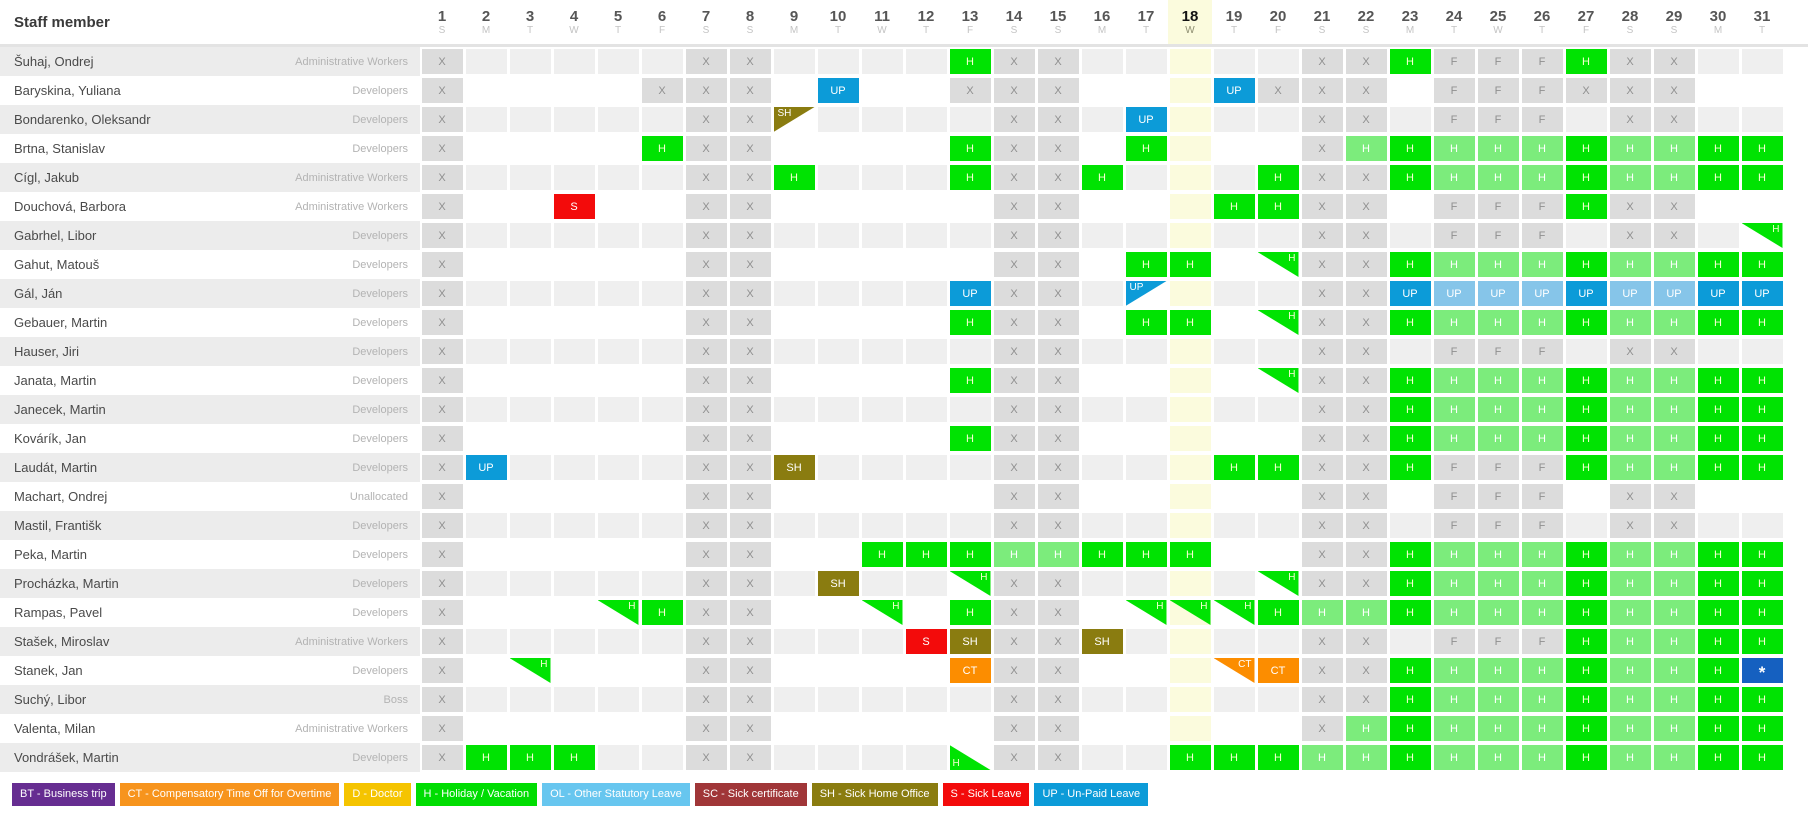 The image size is (1808, 819). What do you see at coordinates (1630, 293) in the screenshot?
I see `schedule-cell-day-28: UP` at bounding box center [1630, 293].